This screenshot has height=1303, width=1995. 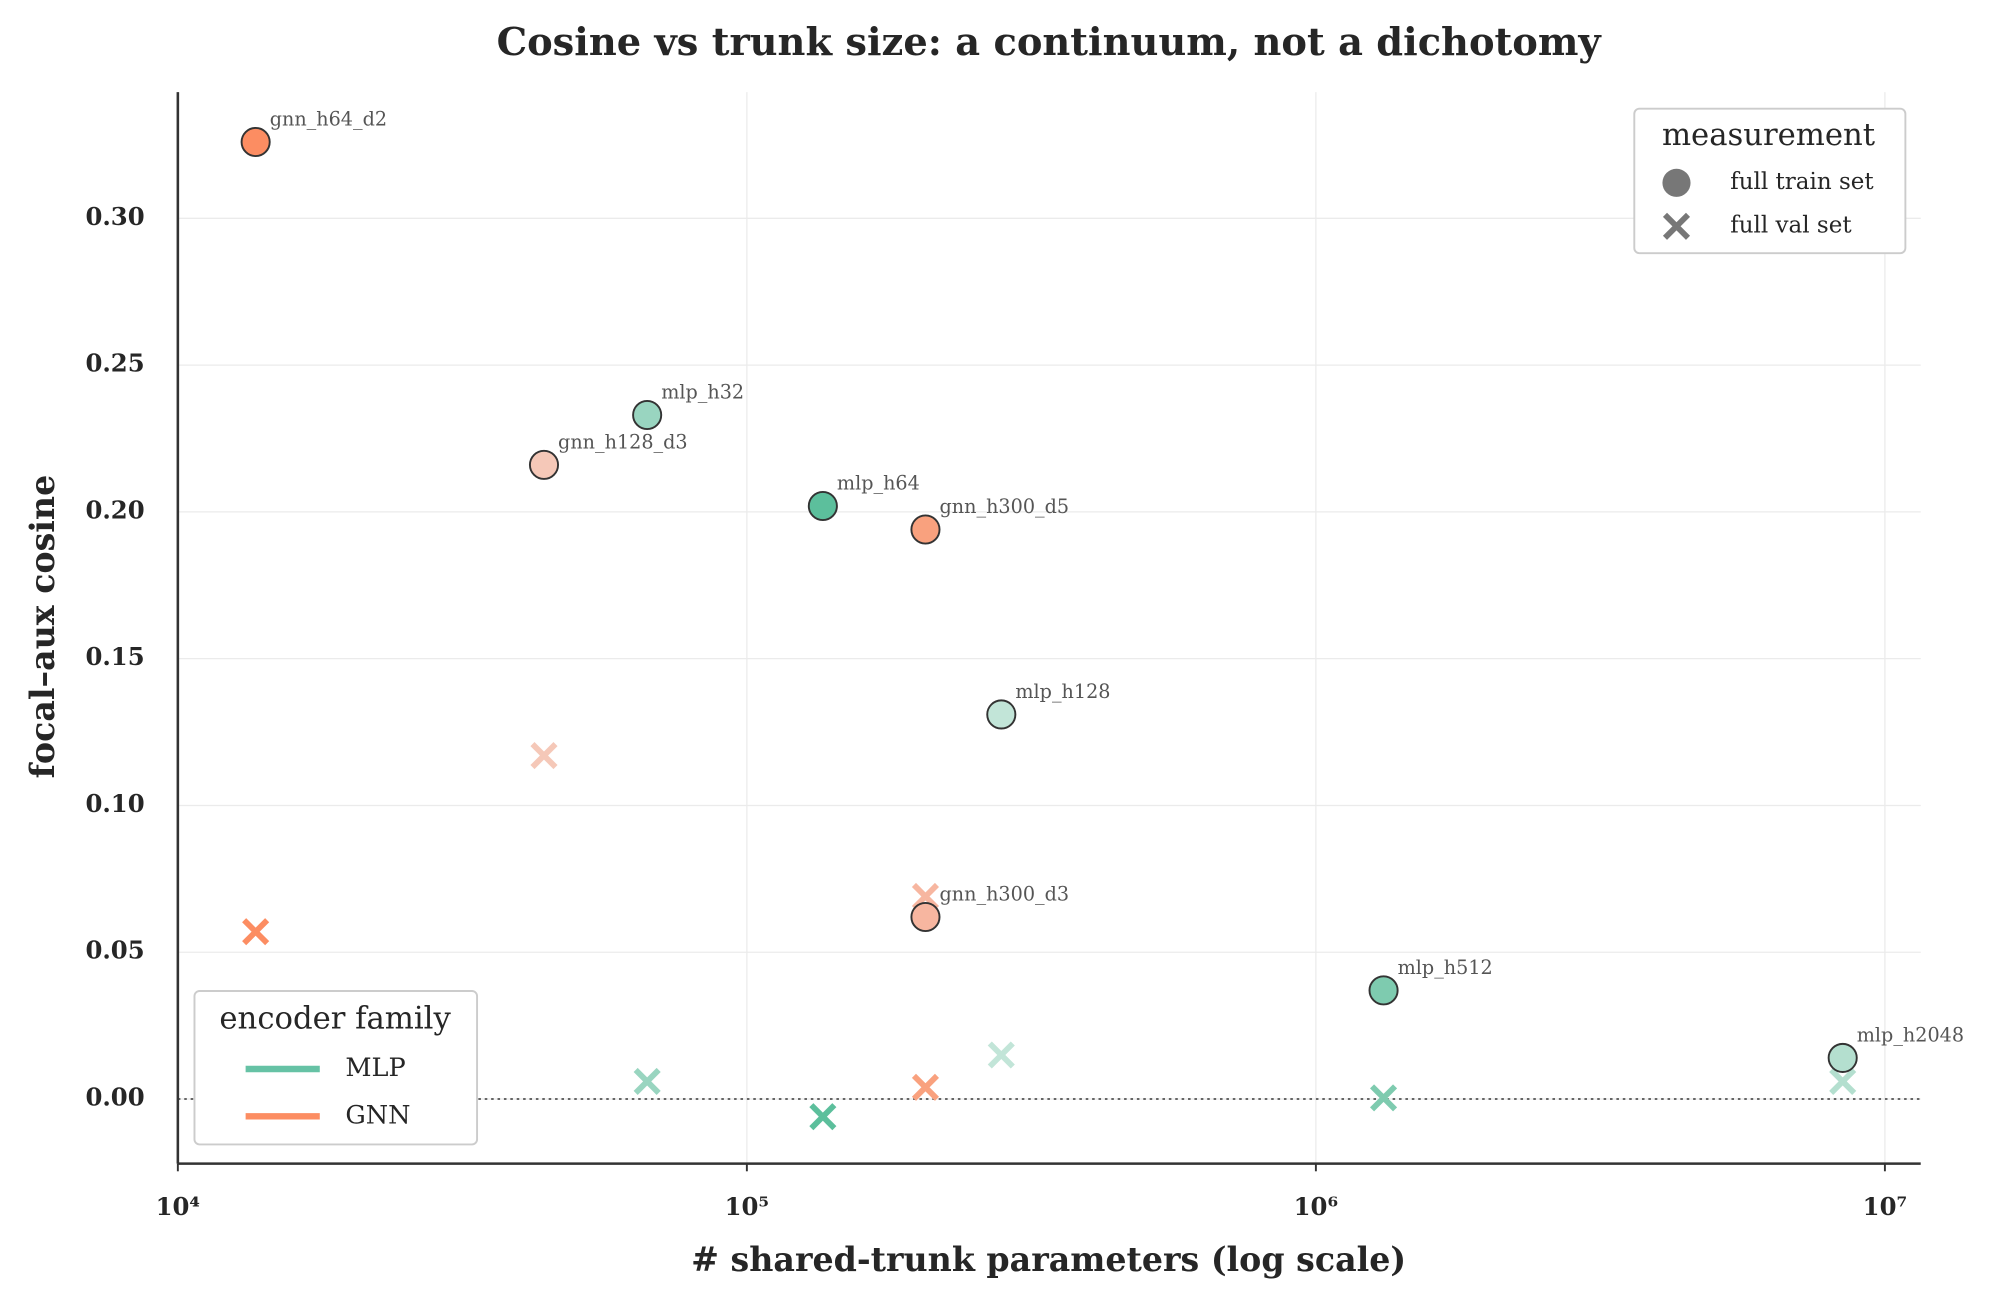 I want to click on legend-title: measurement, so click(x=1769, y=135).